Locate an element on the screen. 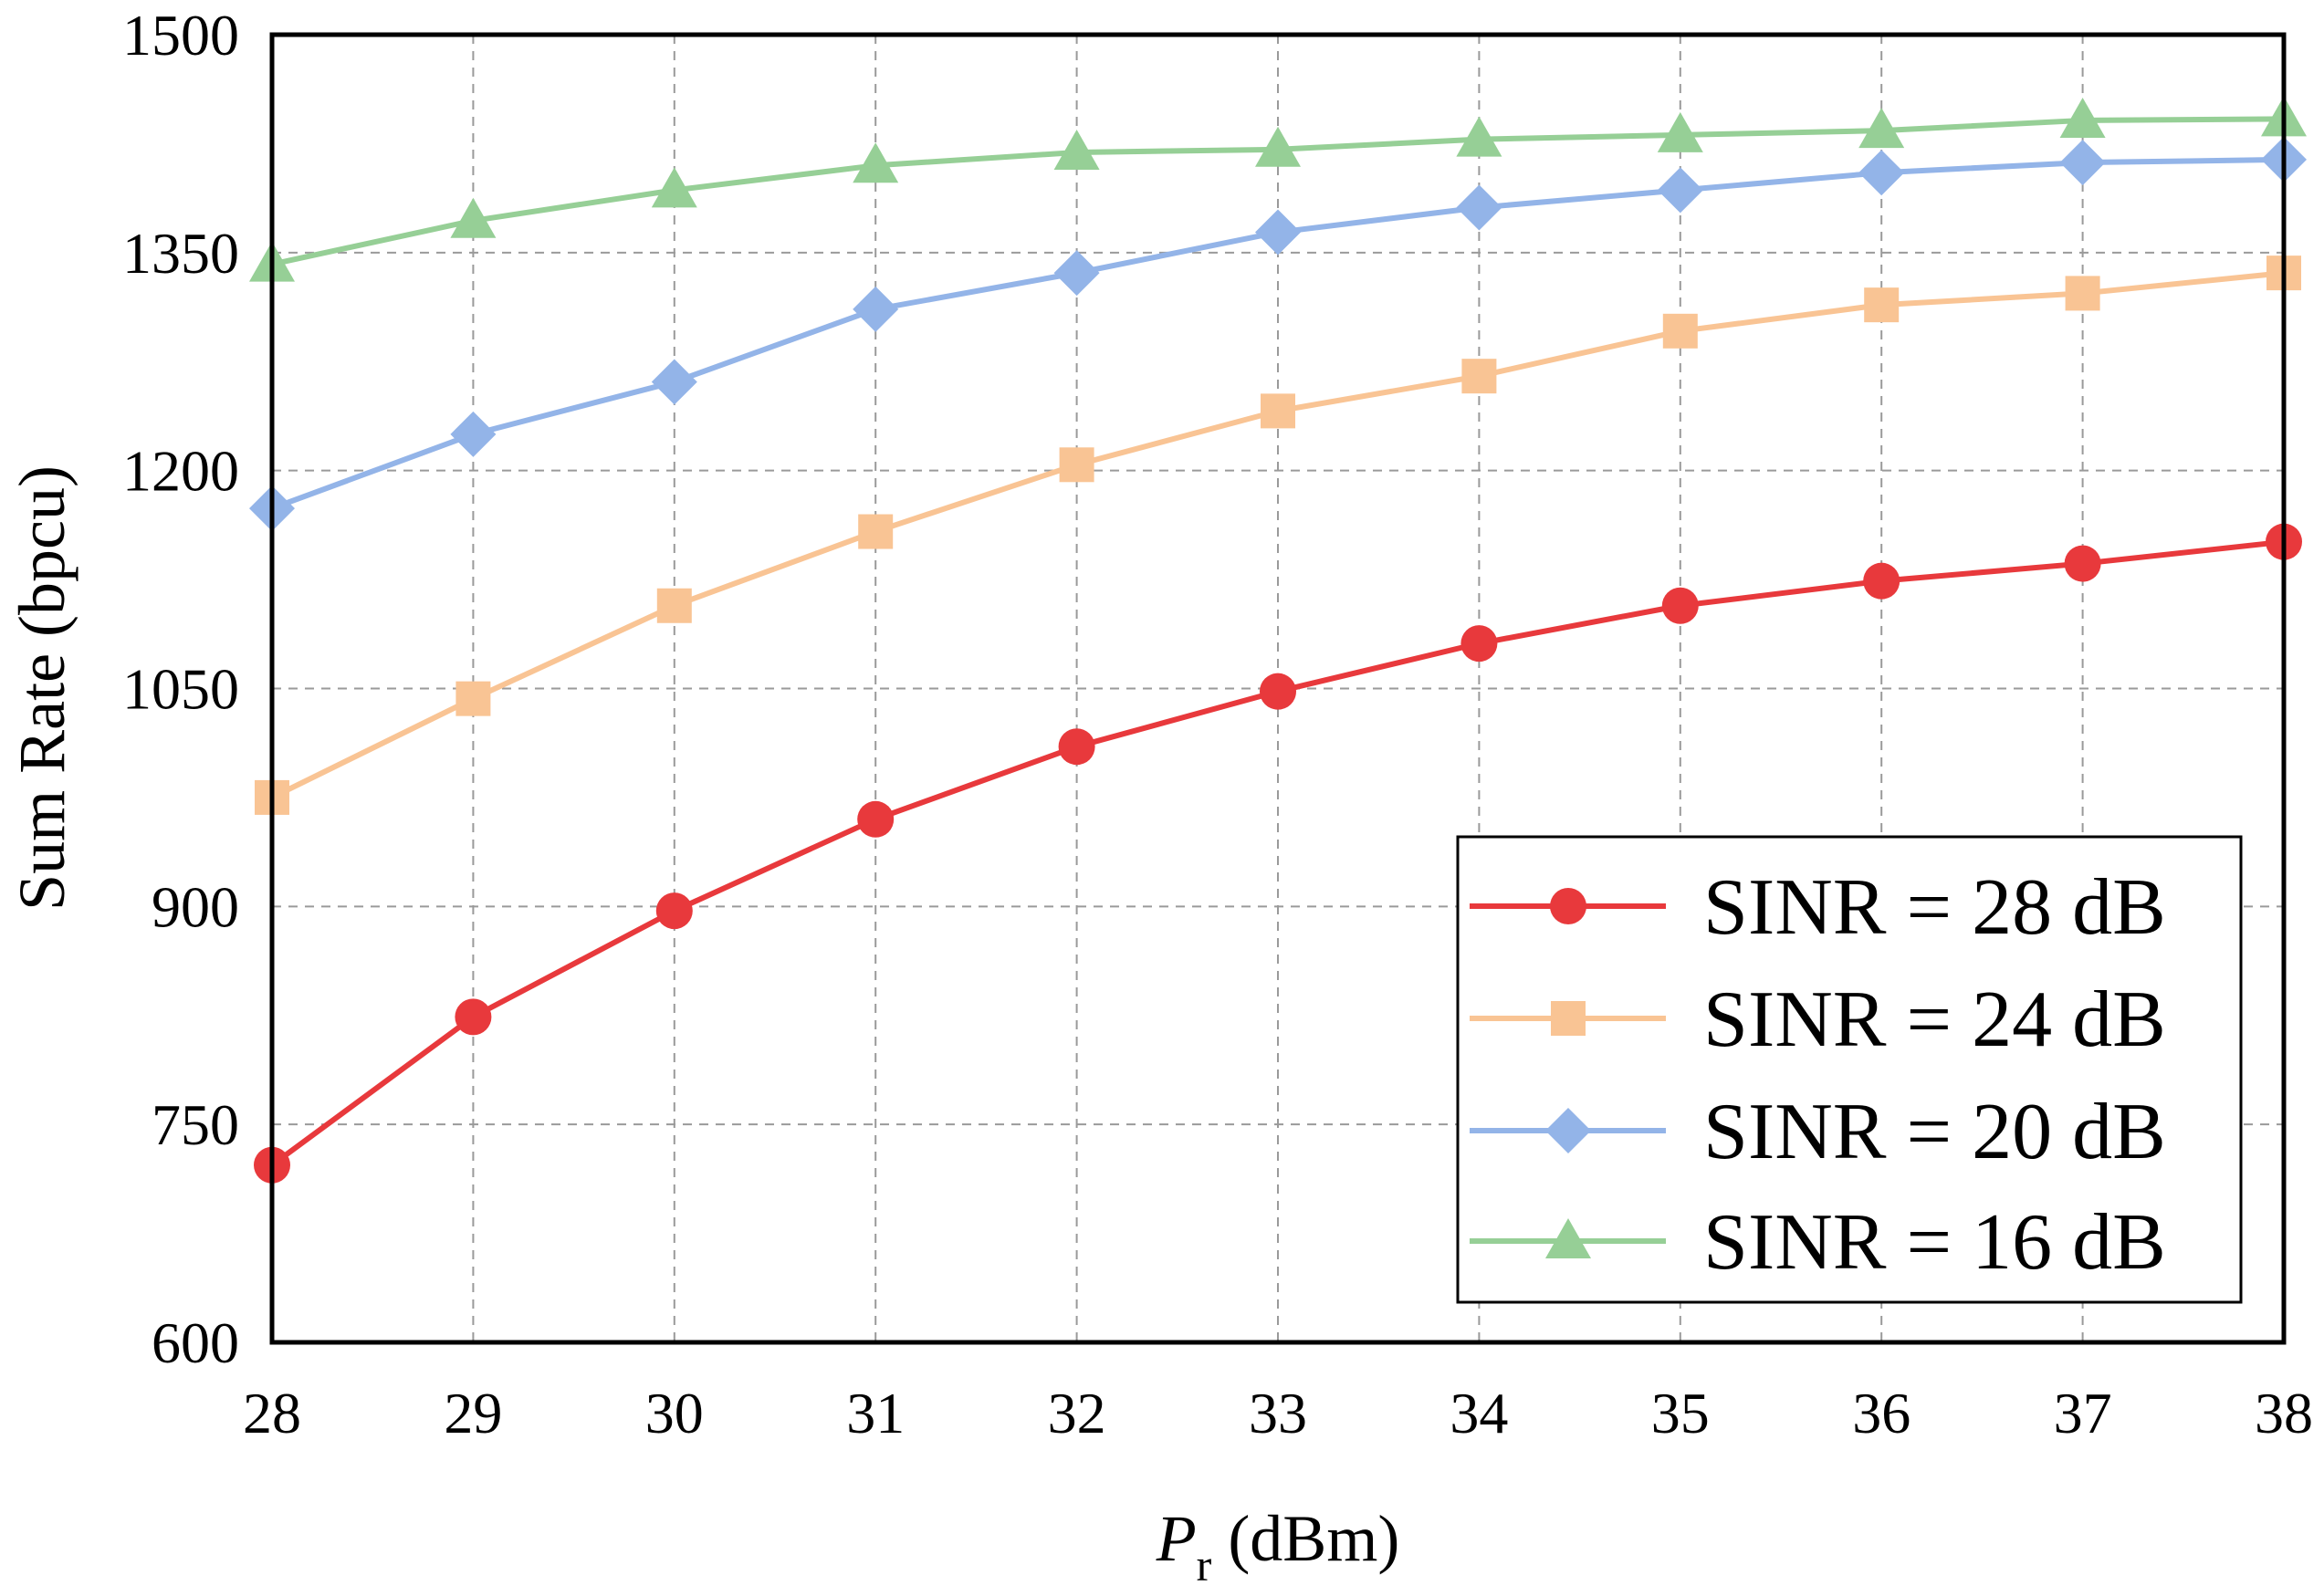 This screenshot has height=1586, width=2324. legend-item-diamond: SINR = 20 dB is located at coordinates (1818, 1132).